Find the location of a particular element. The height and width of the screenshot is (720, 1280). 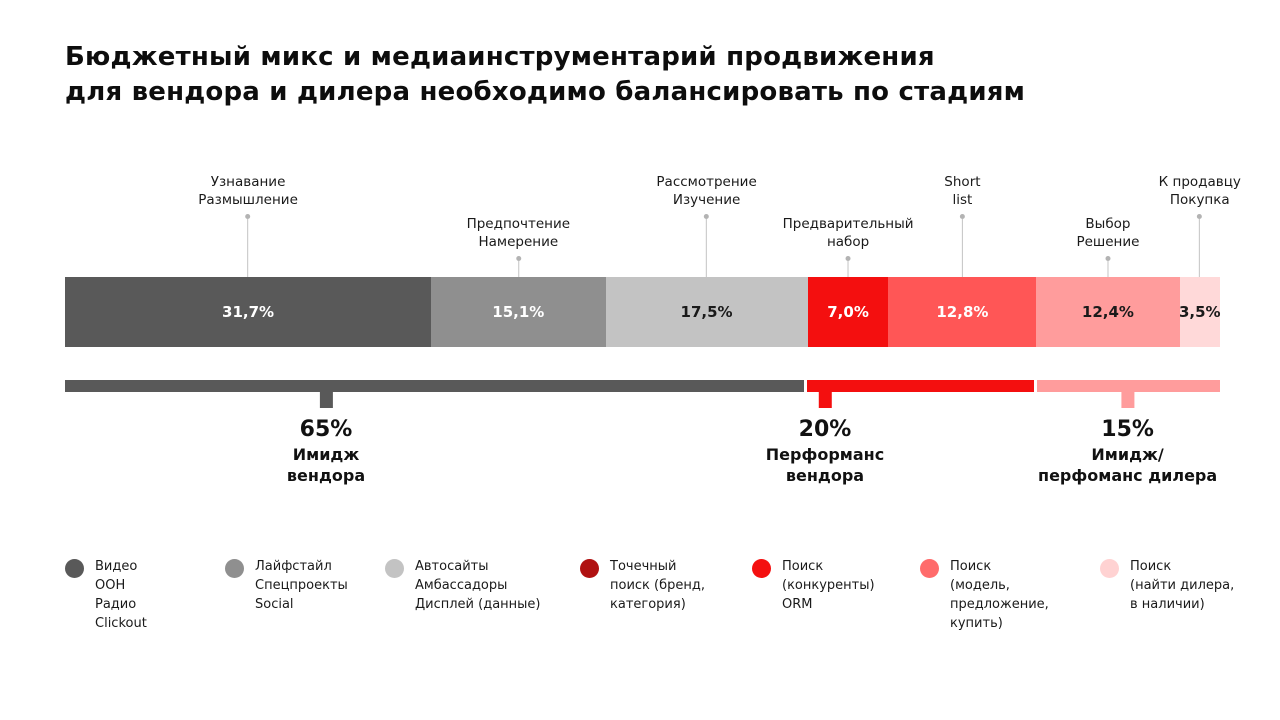

legend-item-6: Поиск (модель, предложение, купить) is located at coordinates (984, 595).